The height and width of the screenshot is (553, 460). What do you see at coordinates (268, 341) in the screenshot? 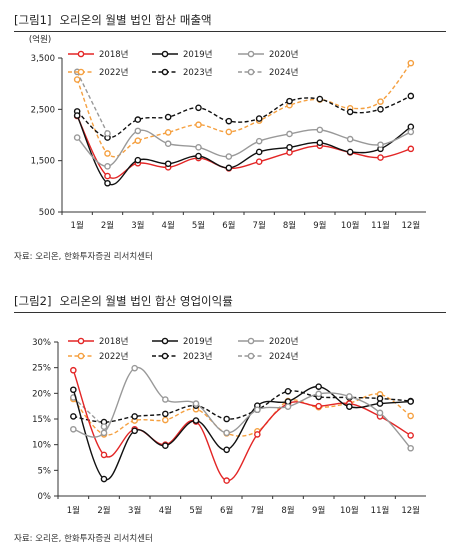
I see `legend-item: 2020년` at bounding box center [268, 341].